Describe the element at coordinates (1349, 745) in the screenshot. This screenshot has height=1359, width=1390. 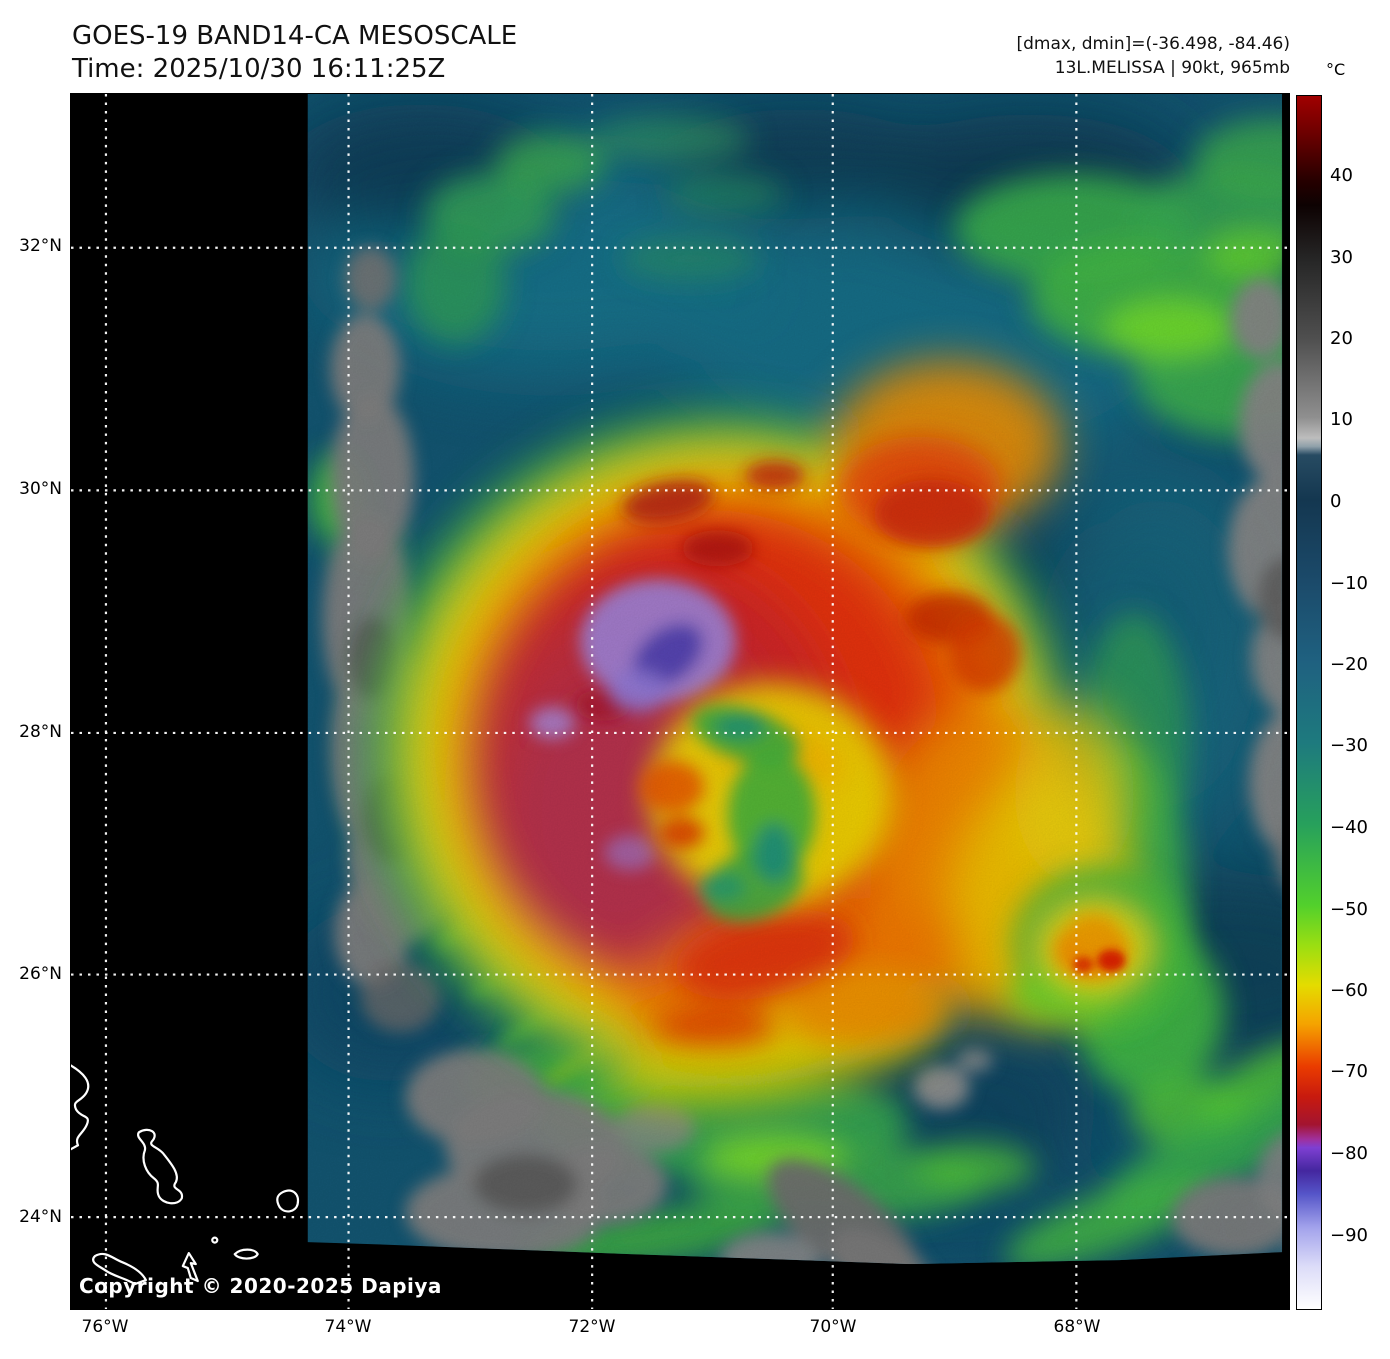
I see `colorbar-tick: −30` at that location.